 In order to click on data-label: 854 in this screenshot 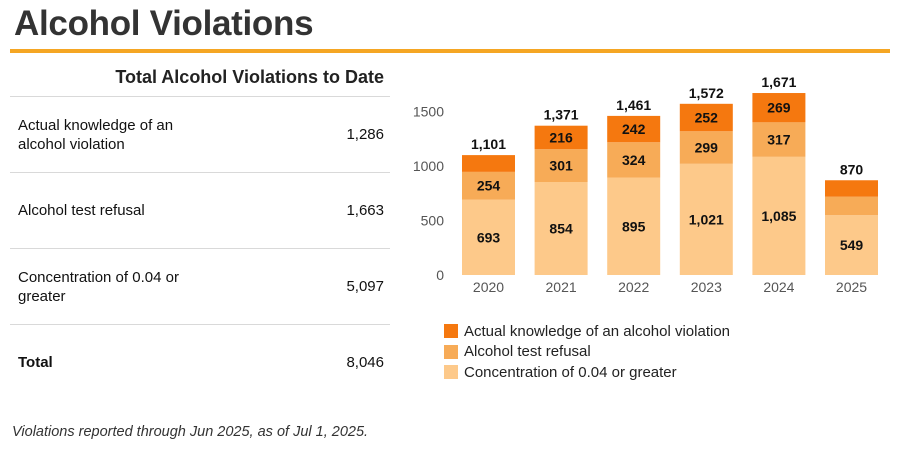, I will do `click(561, 228)`.